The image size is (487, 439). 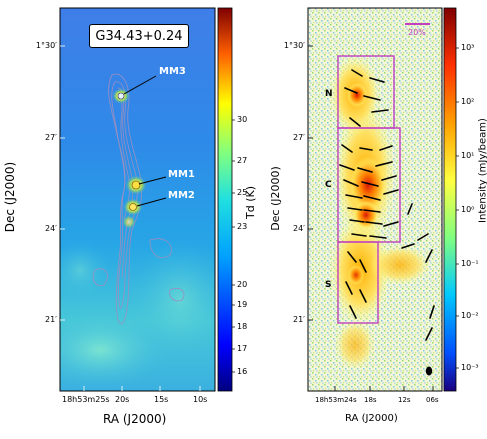 What do you see at coordinates (275, 198) in the screenshot?
I see `right-ylabel: Dec (J2000)` at bounding box center [275, 198].